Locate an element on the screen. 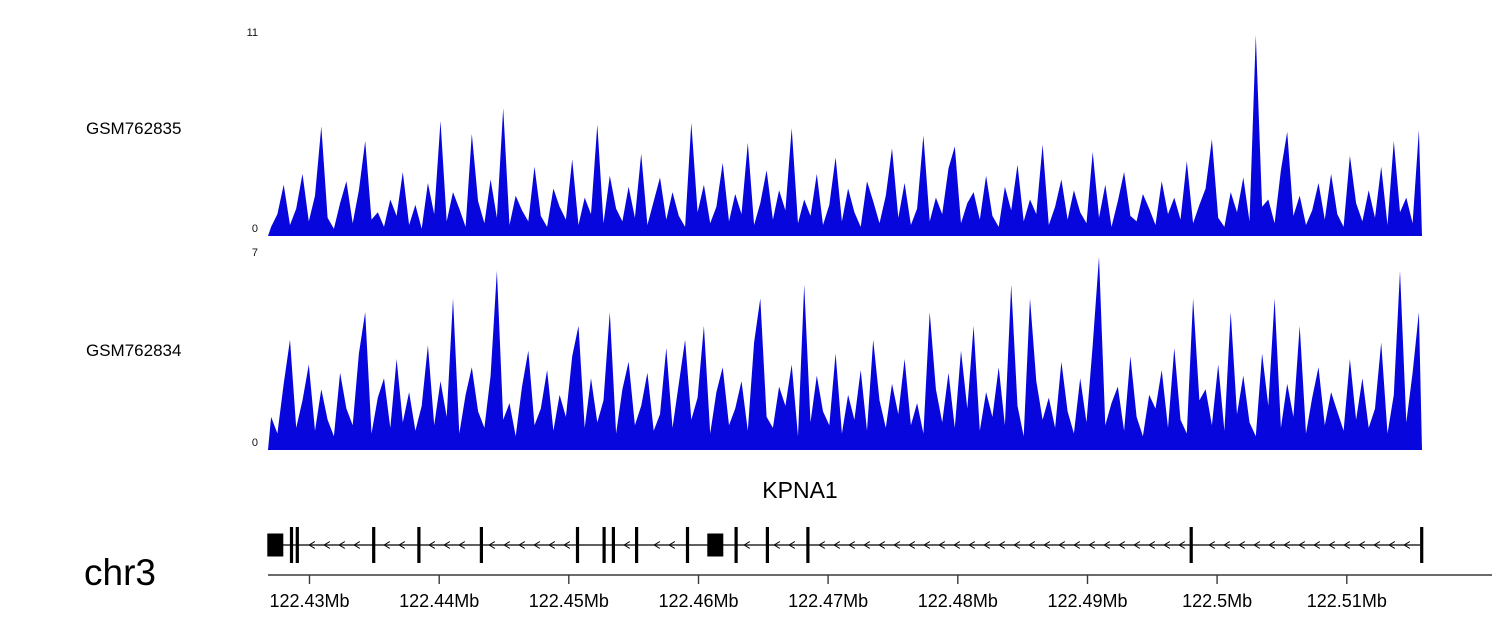 The width and height of the screenshot is (1500, 640). axis-tick-label: 122.44Mb is located at coordinates (439, 601).